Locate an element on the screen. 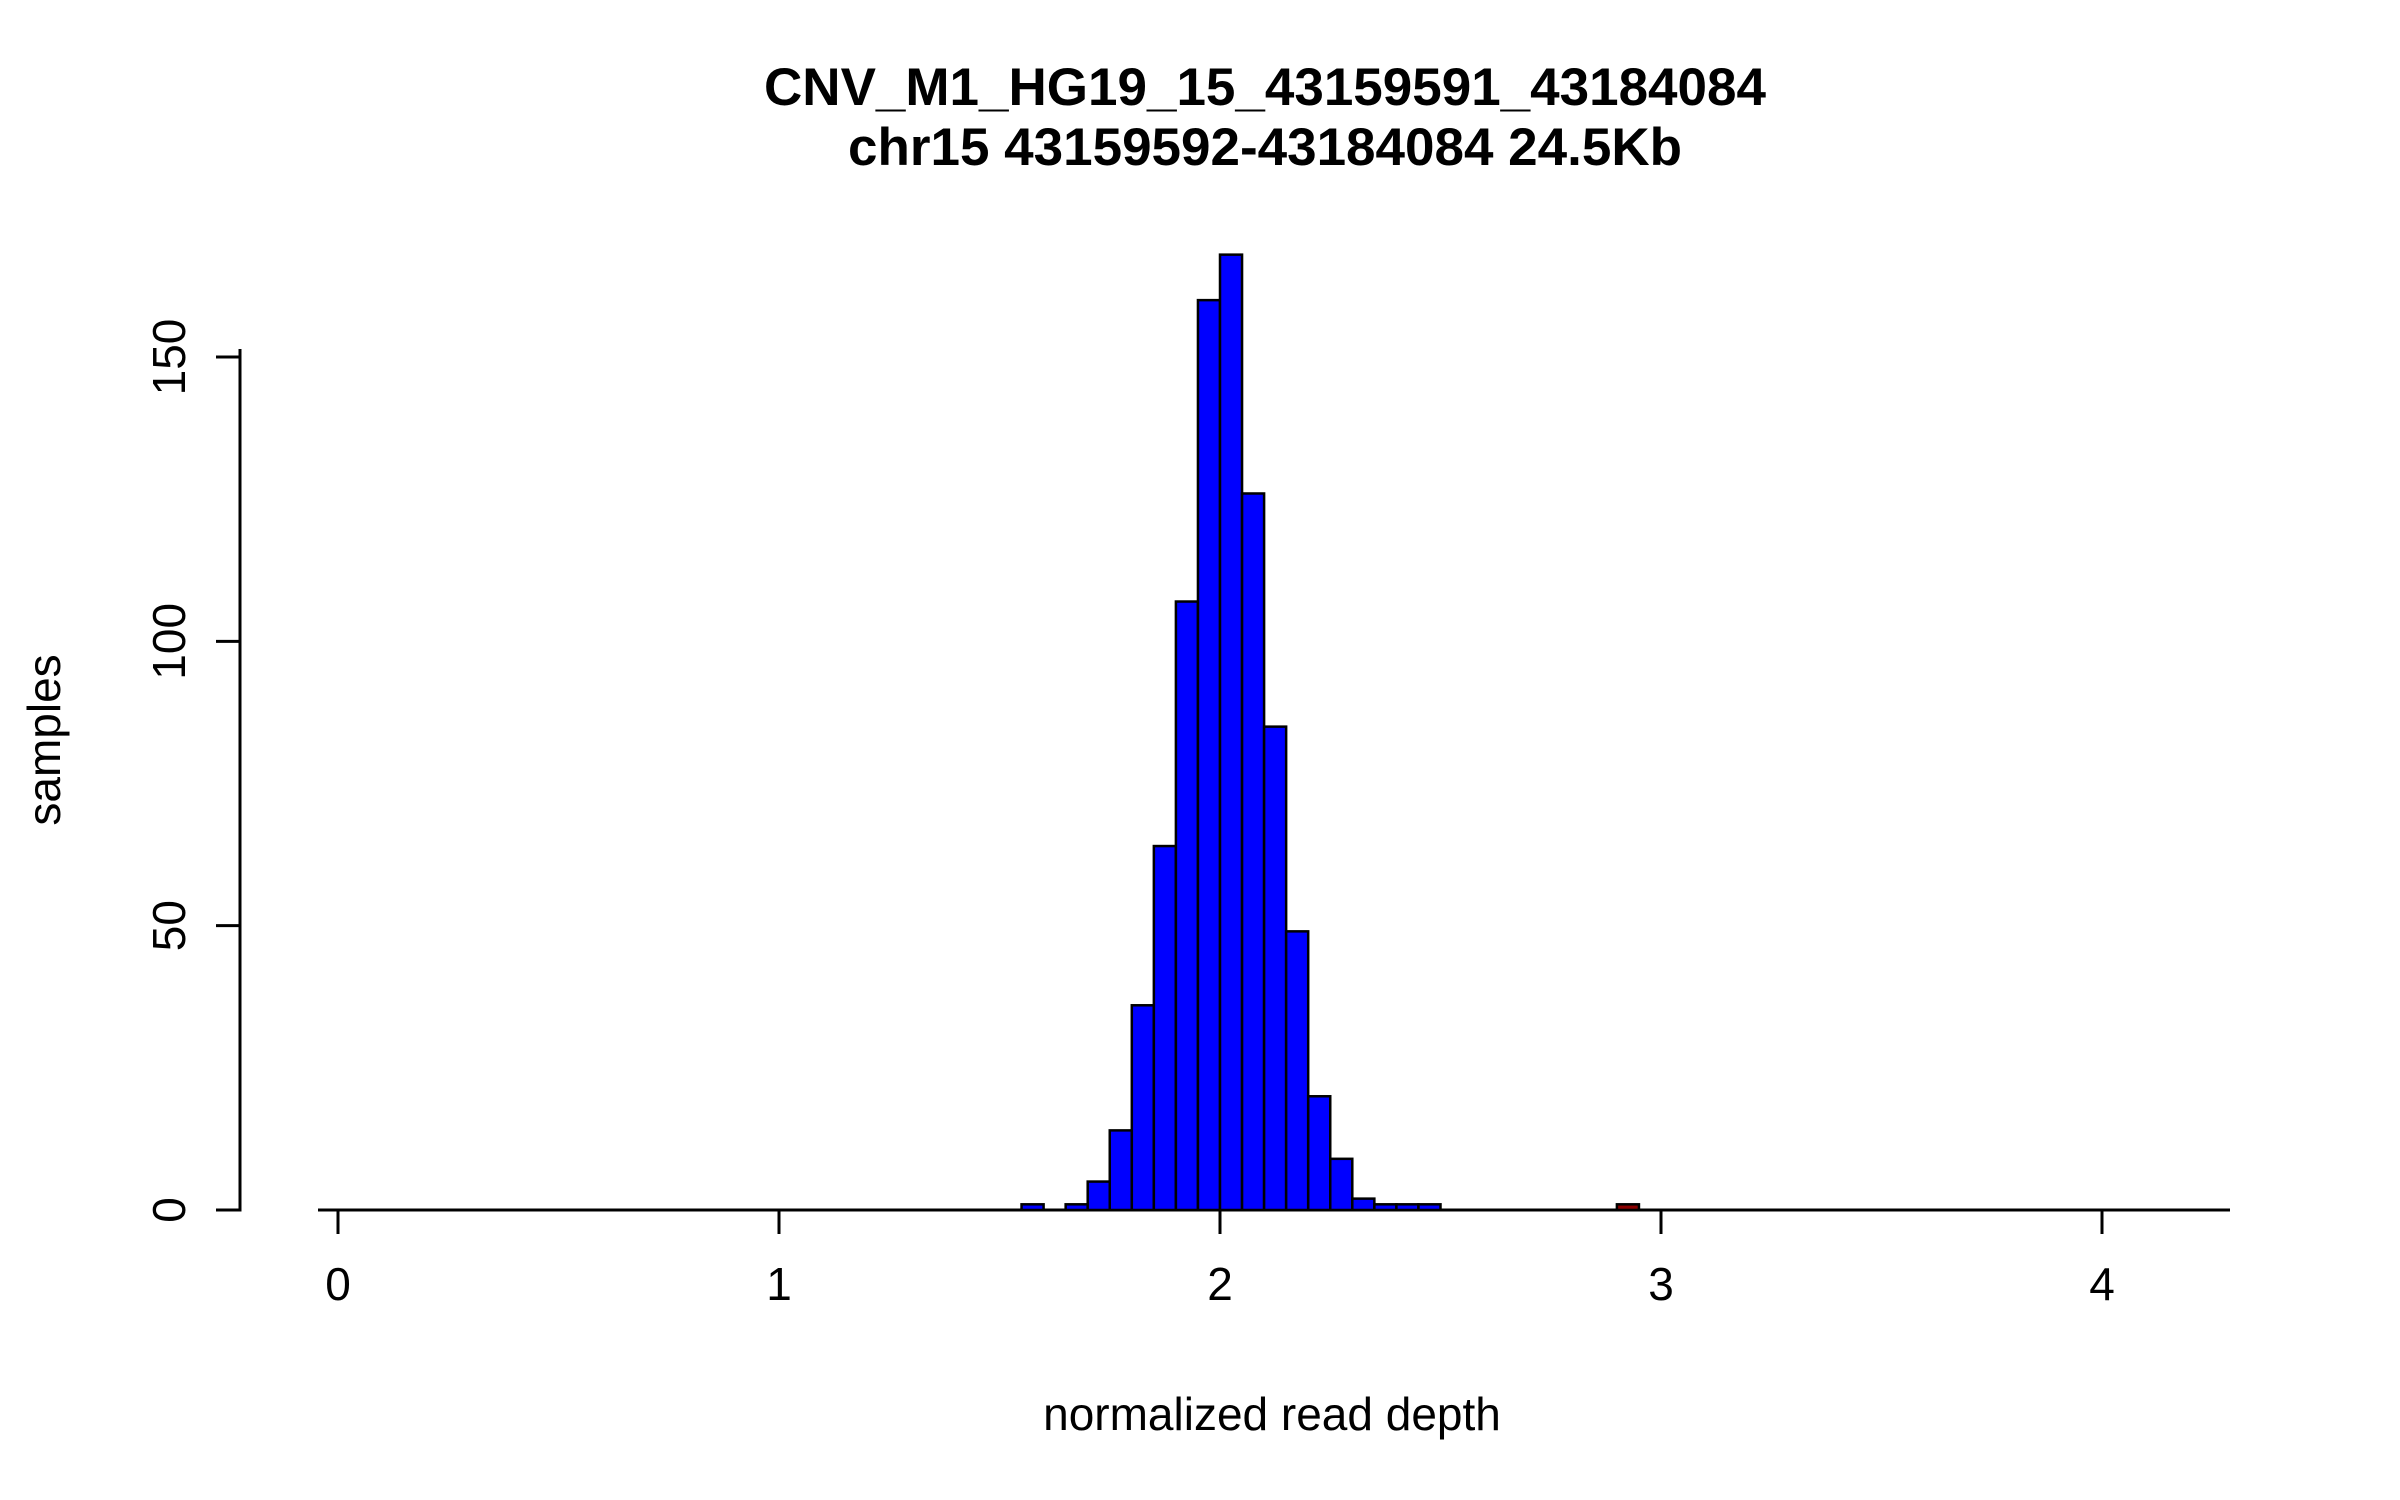 The width and height of the screenshot is (2400, 1500). x-tick-label: 1 is located at coordinates (779, 1284).